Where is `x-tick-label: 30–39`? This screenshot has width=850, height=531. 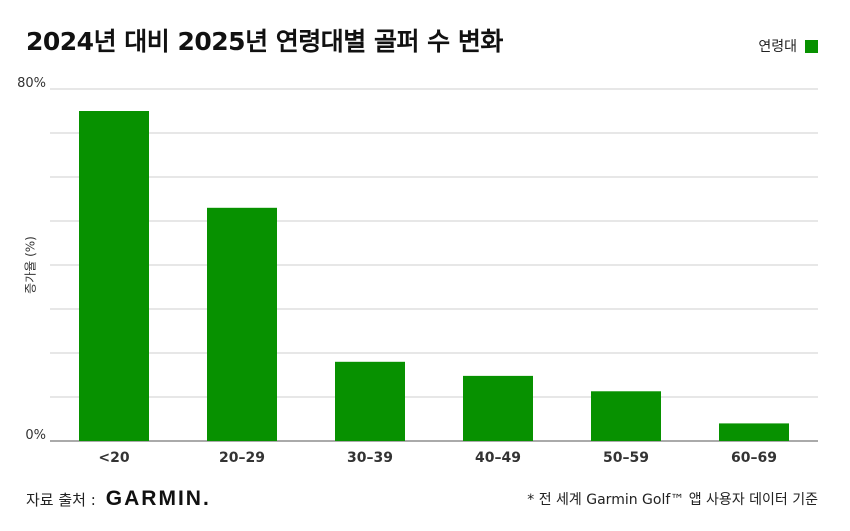 x-tick-label: 30–39 is located at coordinates (370, 458).